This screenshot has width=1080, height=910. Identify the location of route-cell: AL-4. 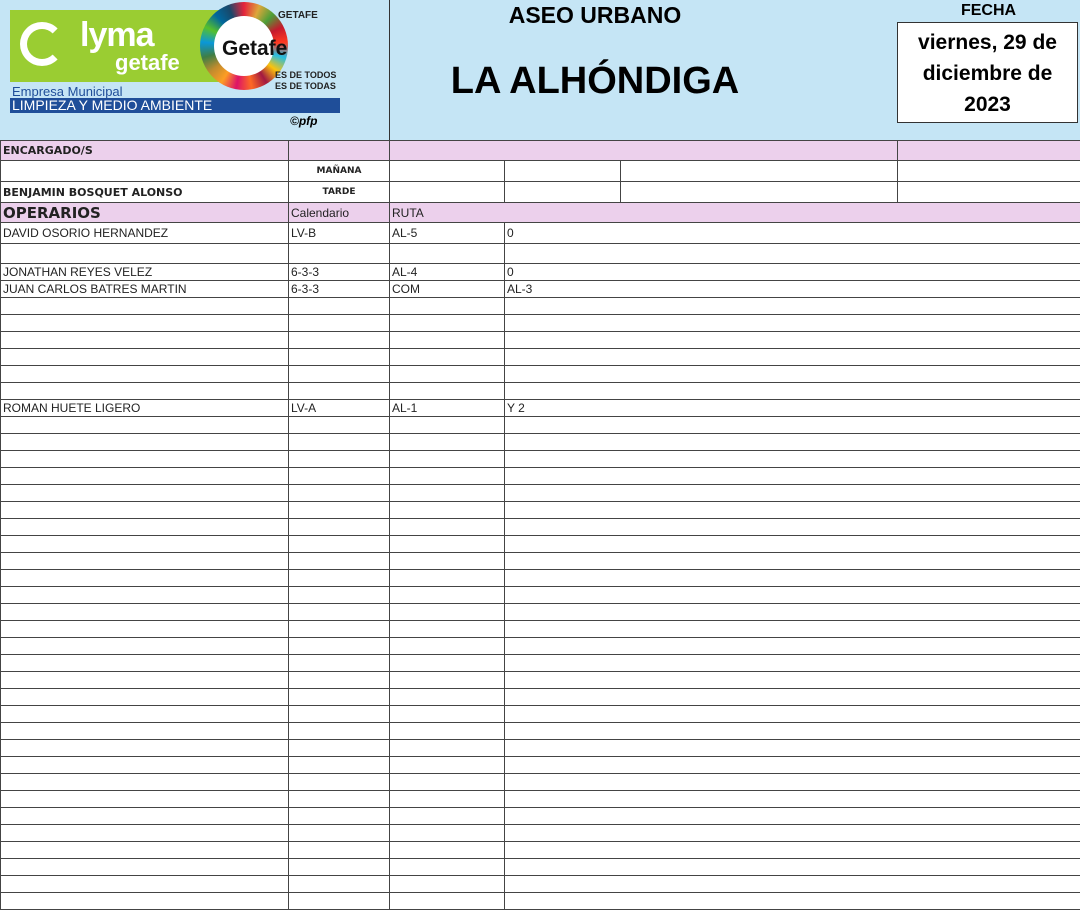
(447, 272).